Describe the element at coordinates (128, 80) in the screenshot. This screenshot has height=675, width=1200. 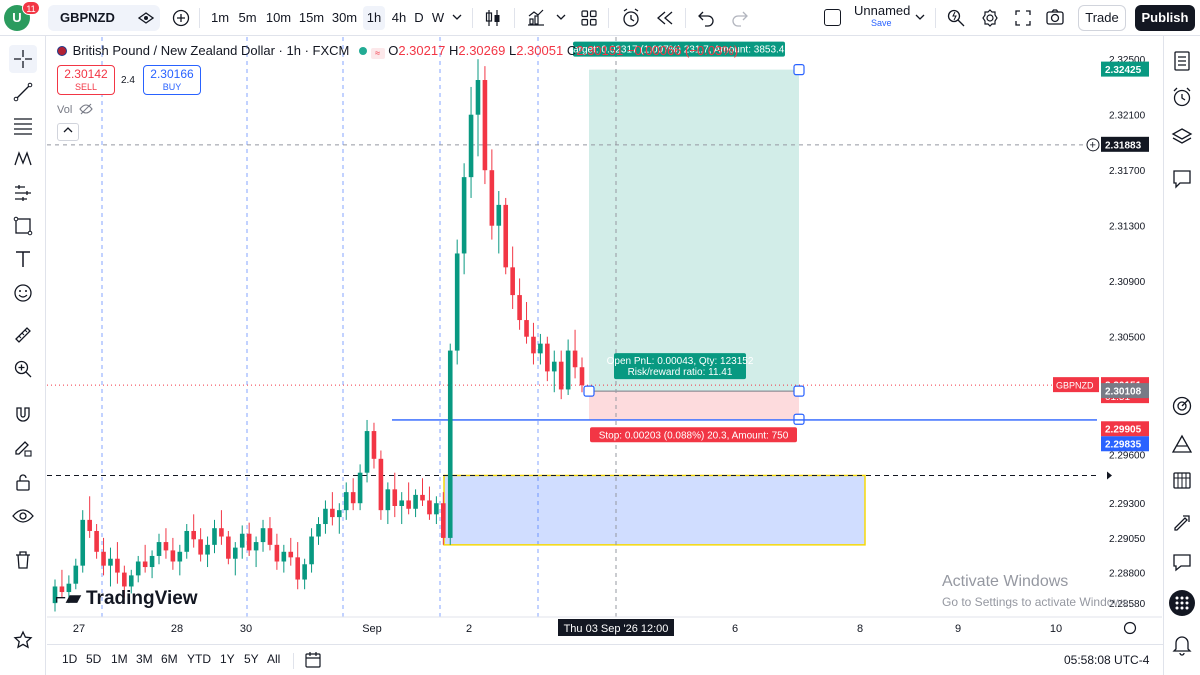
I see `spread-value: 2.4` at that location.